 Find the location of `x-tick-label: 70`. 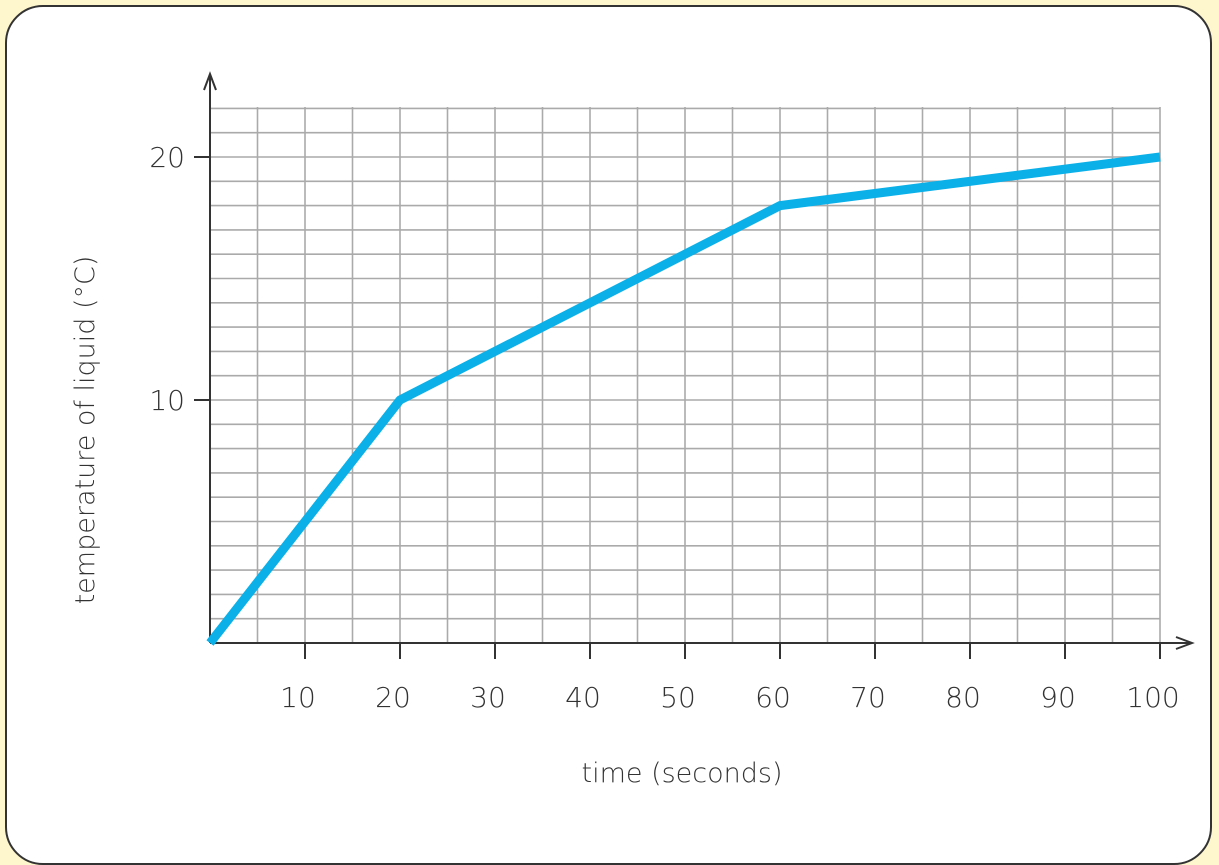

x-tick-label: 70 is located at coordinates (868, 697).